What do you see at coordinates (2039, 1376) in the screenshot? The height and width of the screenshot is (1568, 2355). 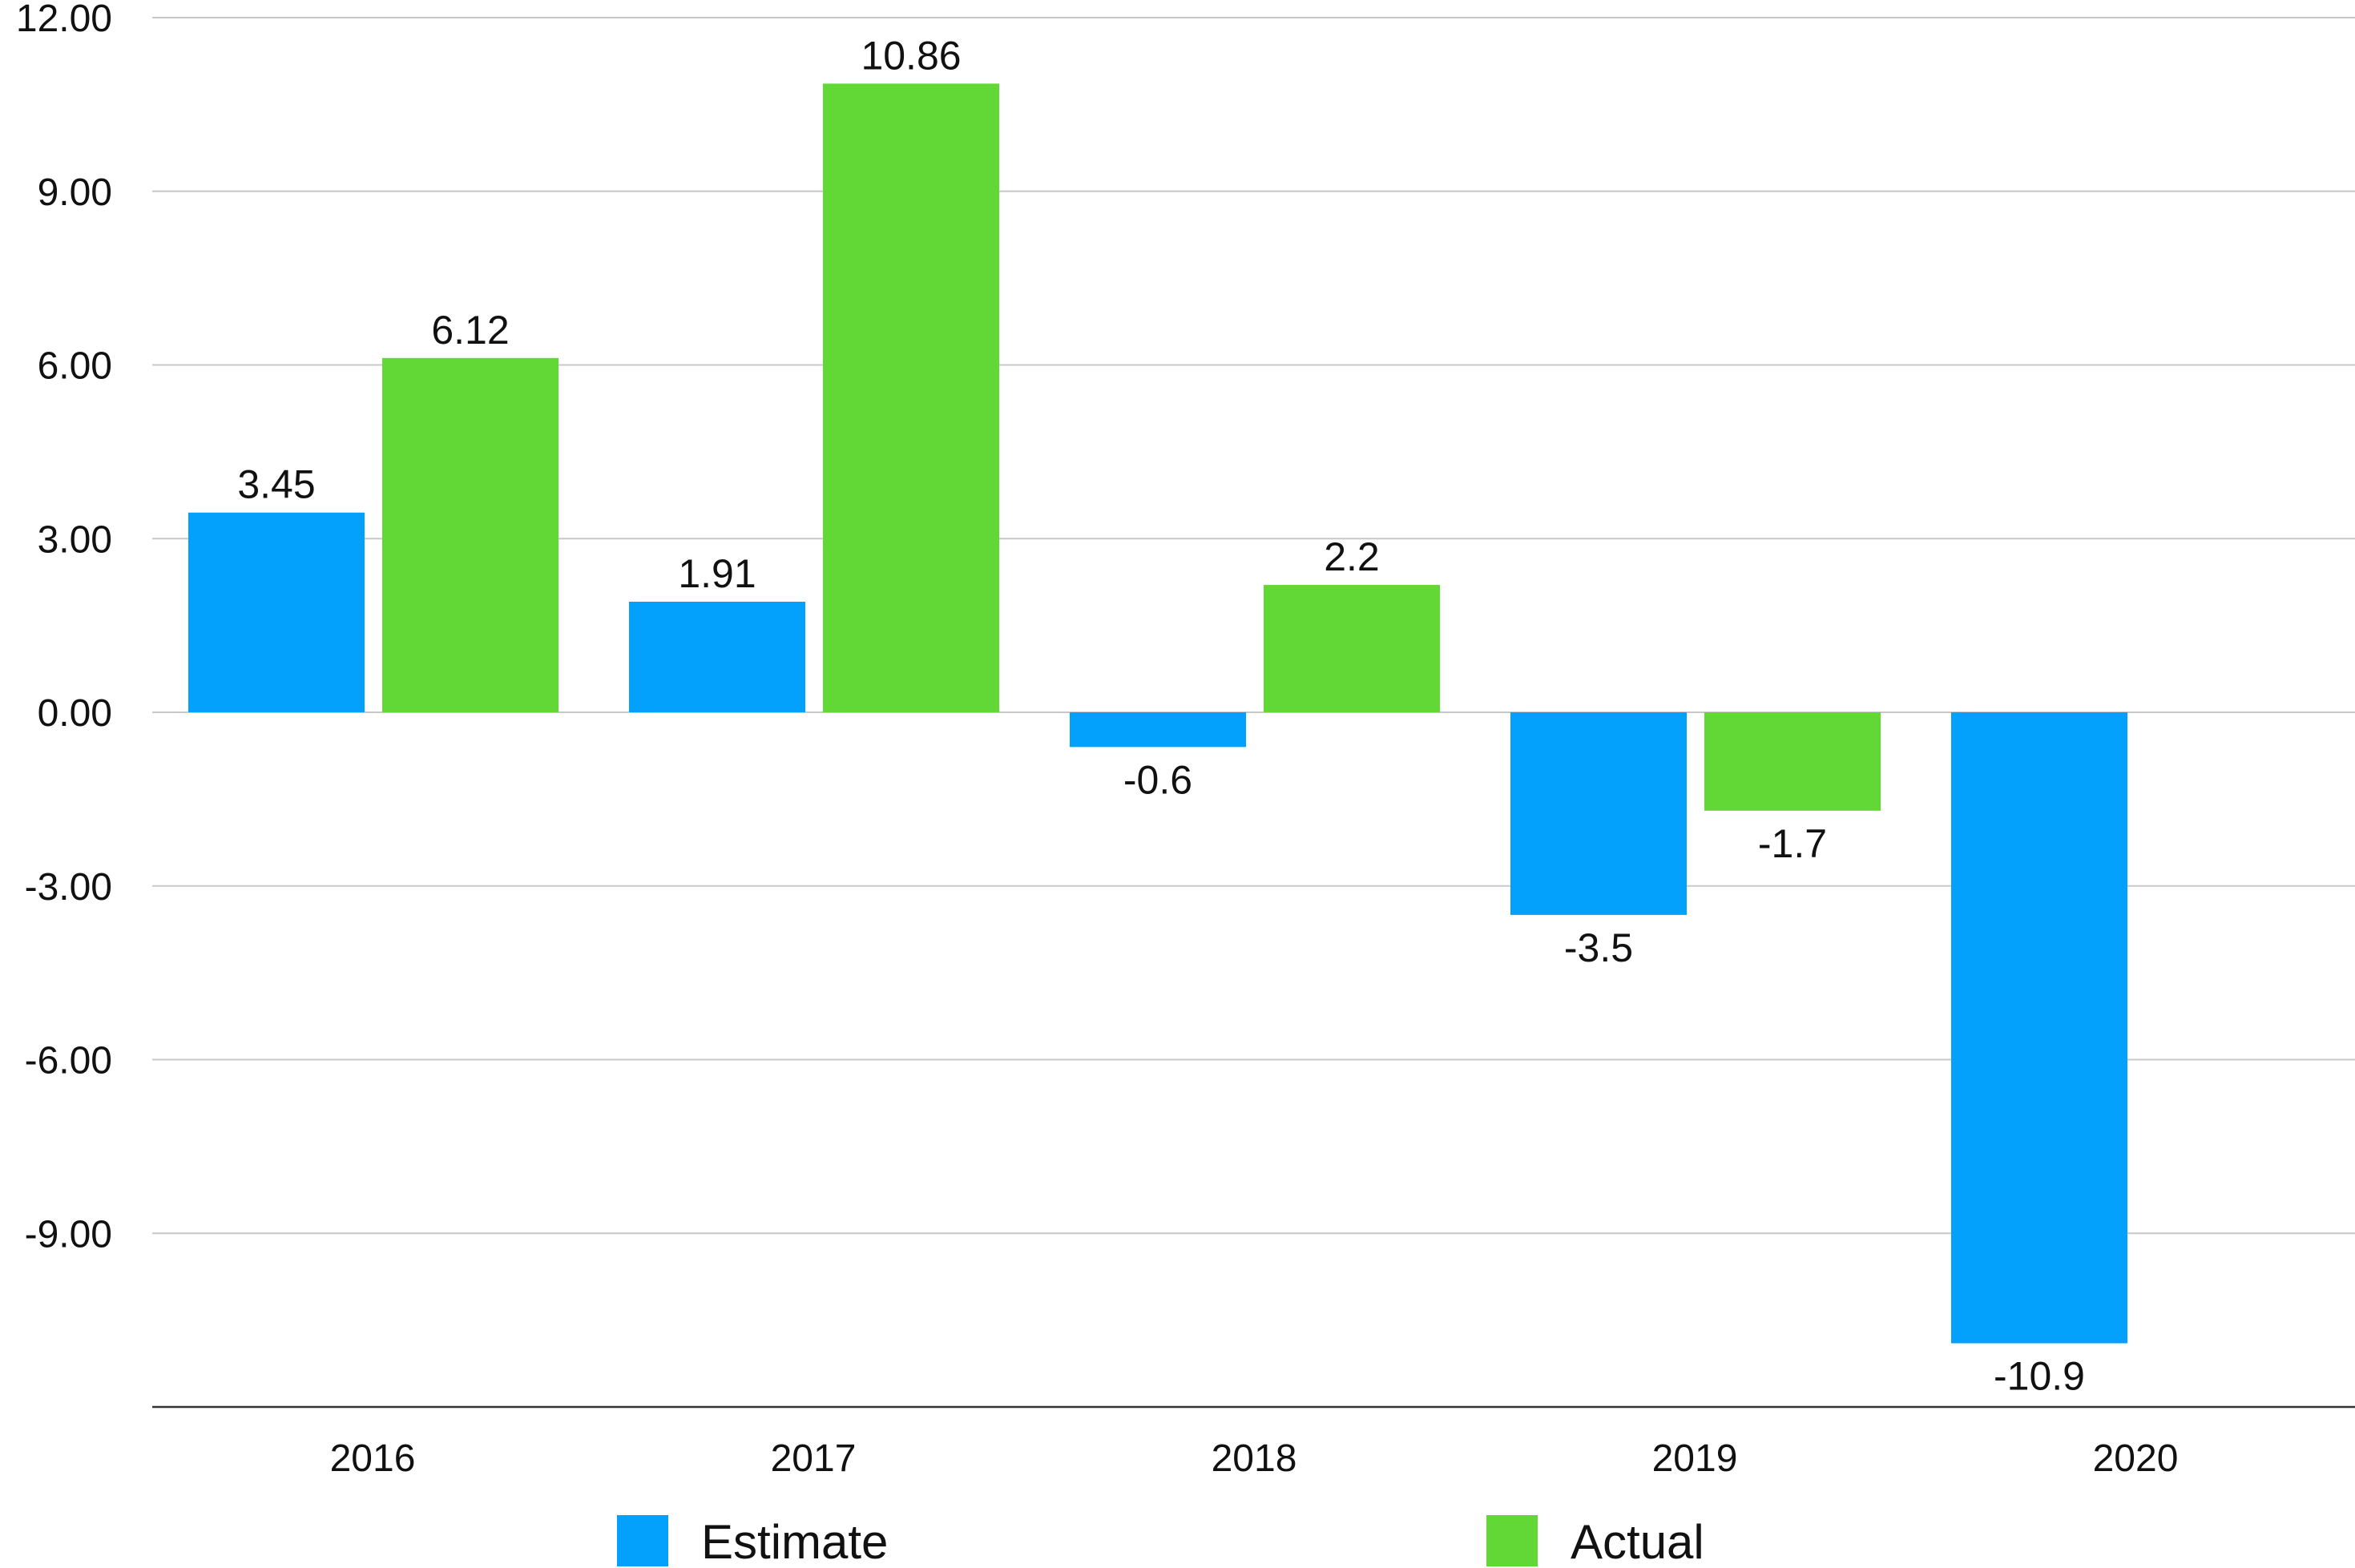 I see `data-label: -10.9` at bounding box center [2039, 1376].